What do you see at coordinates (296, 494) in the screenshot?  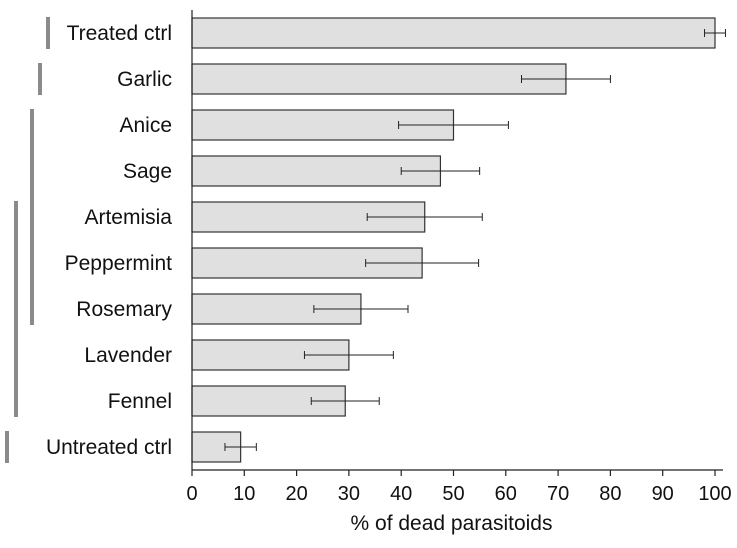 I see `x-tick-label: 20` at bounding box center [296, 494].